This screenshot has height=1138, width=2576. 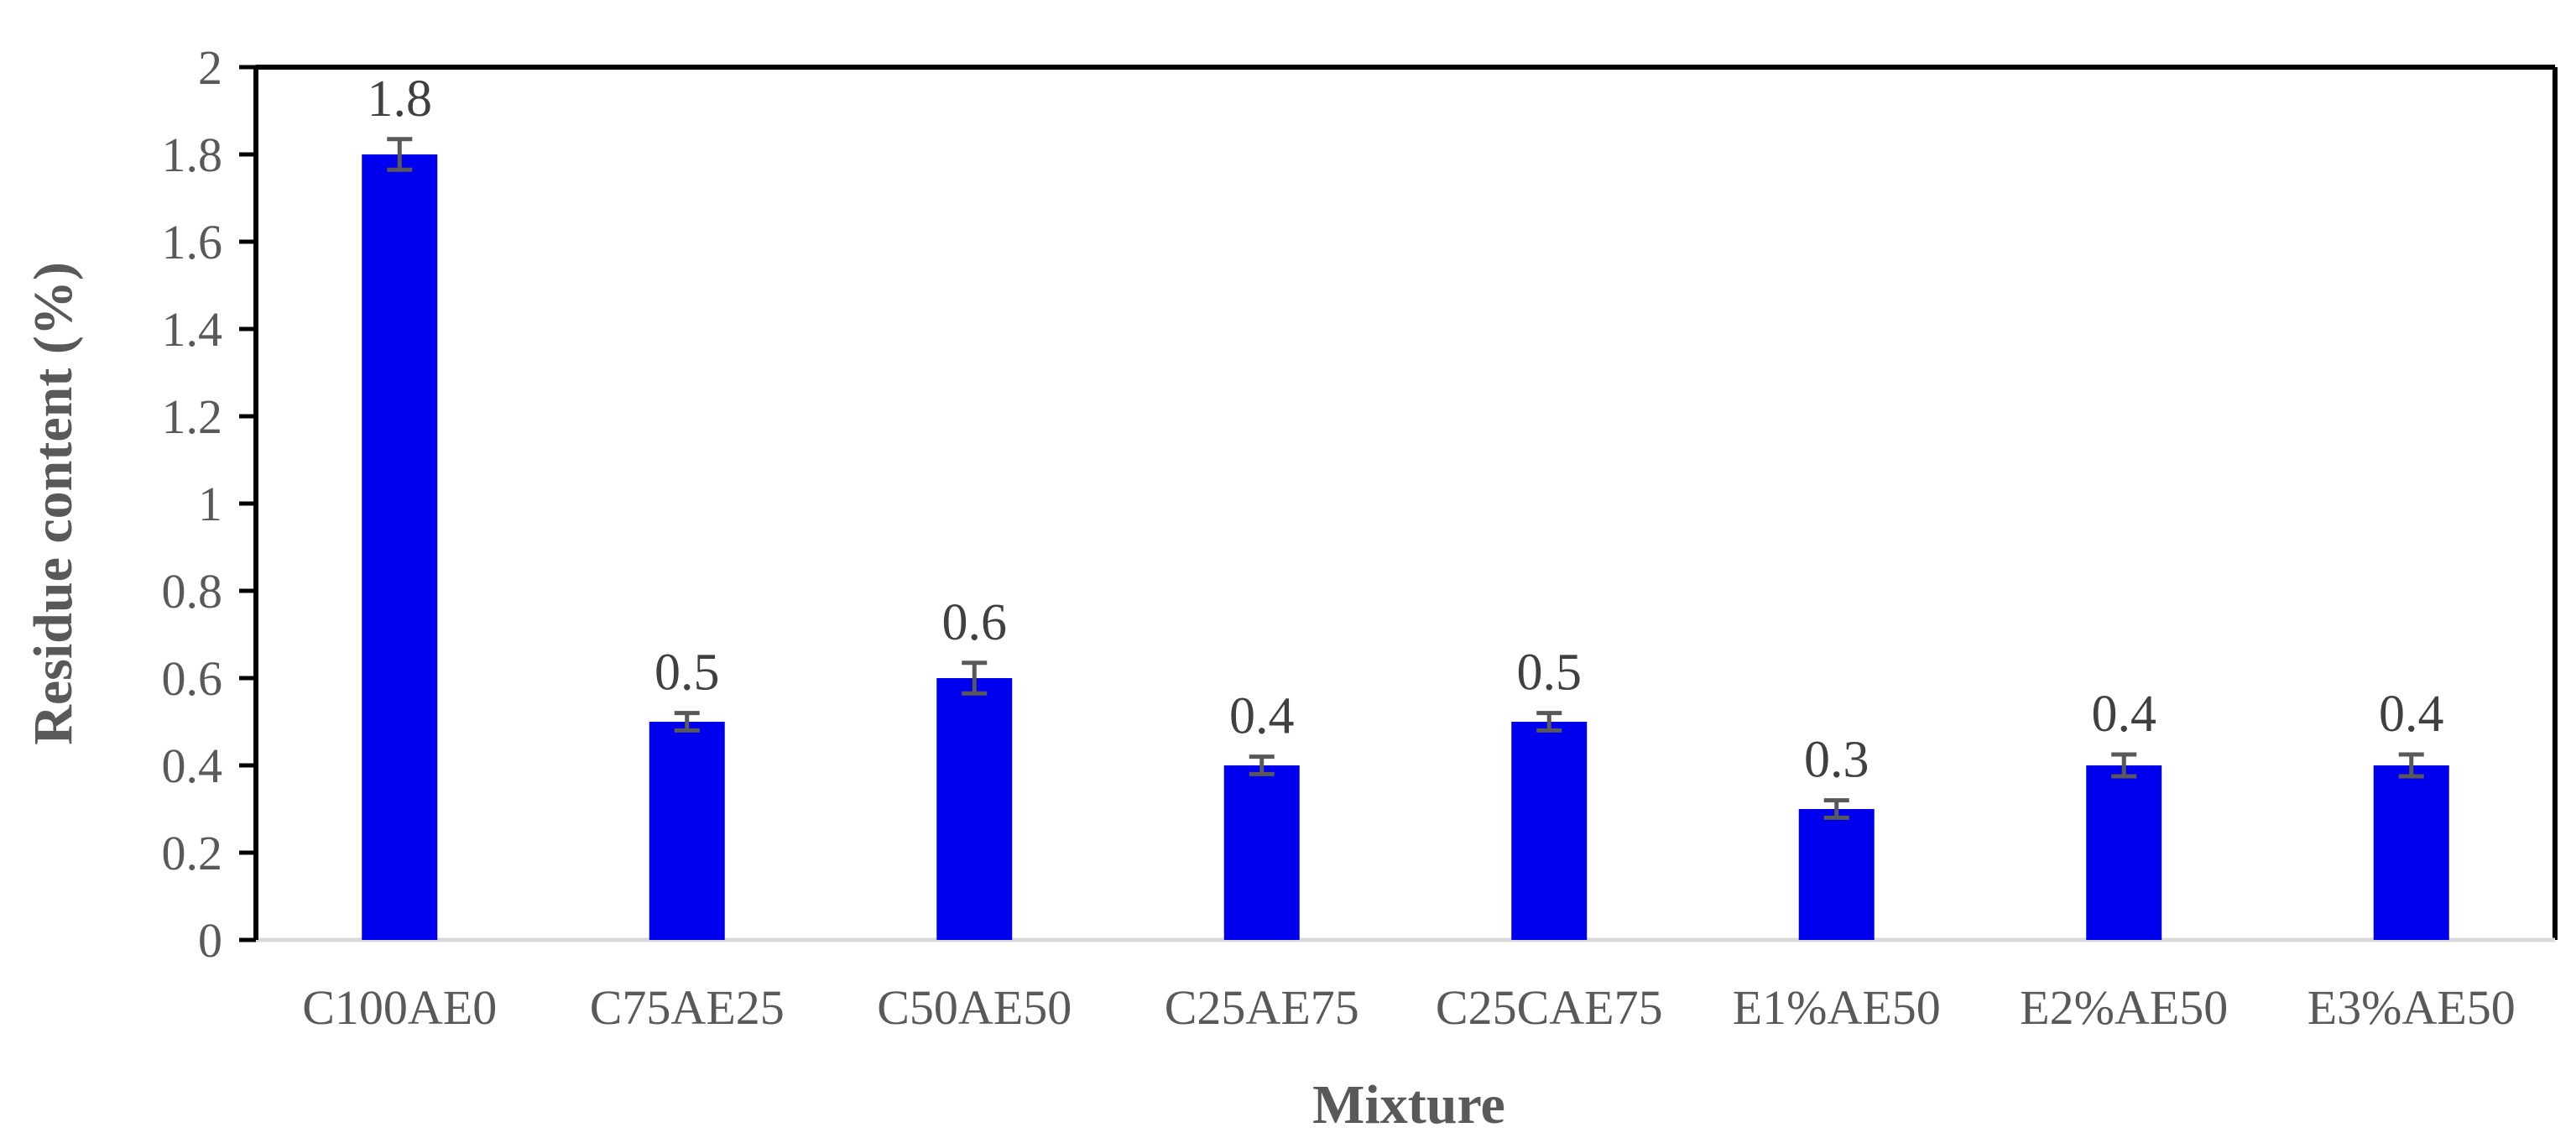 I want to click on y-axis-ticks: 0 0.2 0.4 0.6 0.8 1 1.2 1.4 1.6 1.8 2, so click(x=209, y=504).